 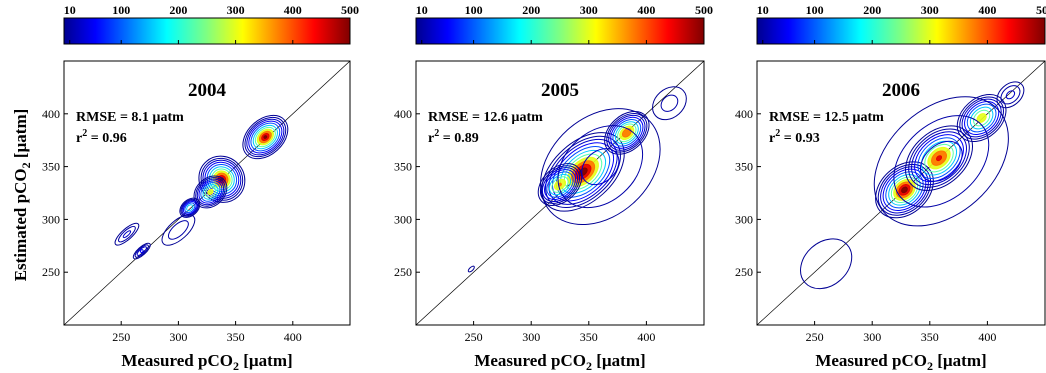 What do you see at coordinates (101, 137) in the screenshot?
I see `r-squared-text: r2 = 0.96` at bounding box center [101, 137].